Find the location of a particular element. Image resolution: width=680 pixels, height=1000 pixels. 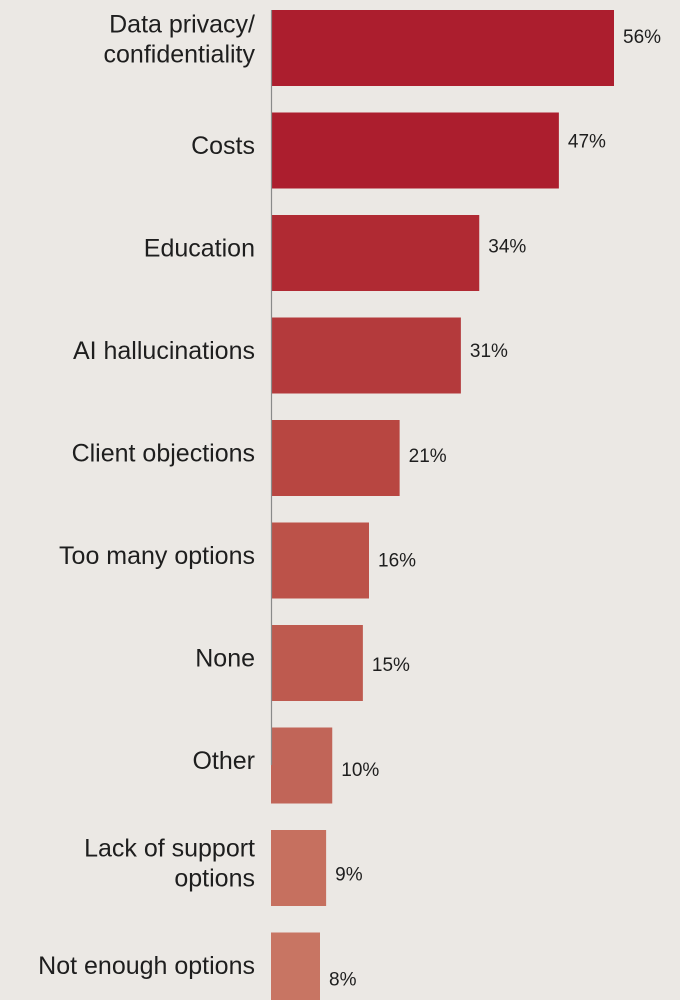

category-label-too-many-options: Too many options is located at coordinates (157, 556).